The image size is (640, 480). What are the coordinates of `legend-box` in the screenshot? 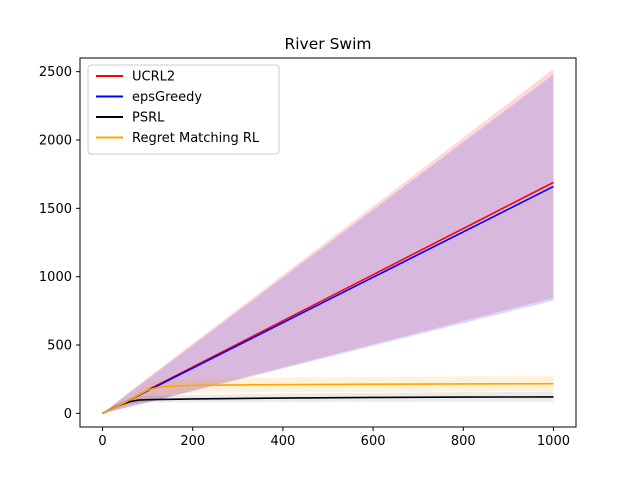 It's located at (183, 109).